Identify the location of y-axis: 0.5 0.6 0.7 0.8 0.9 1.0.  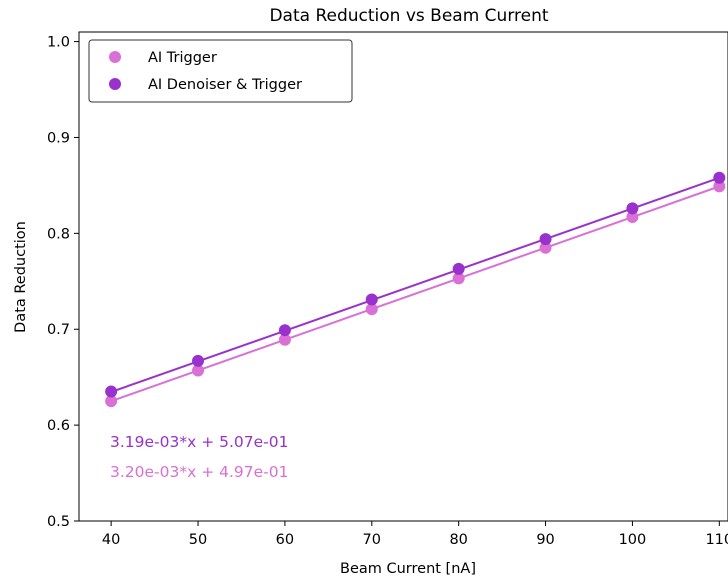
(63, 282).